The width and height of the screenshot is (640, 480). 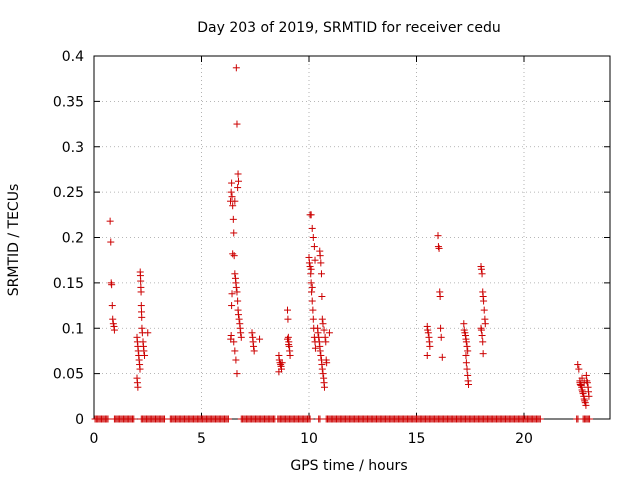 What do you see at coordinates (73, 57) in the screenshot?
I see `y-tick-label: 0.4` at bounding box center [73, 57].